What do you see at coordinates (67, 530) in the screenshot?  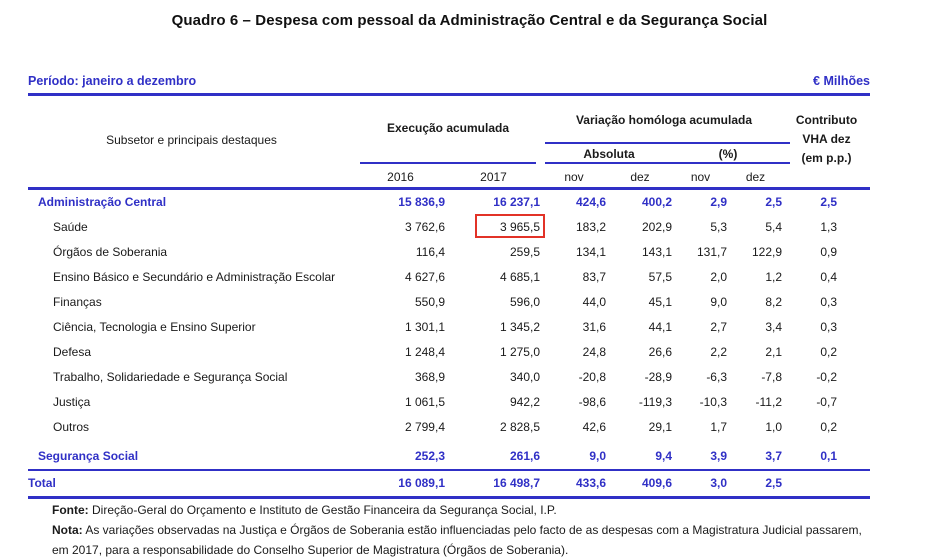 I see `nota-label: Nota:` at bounding box center [67, 530].